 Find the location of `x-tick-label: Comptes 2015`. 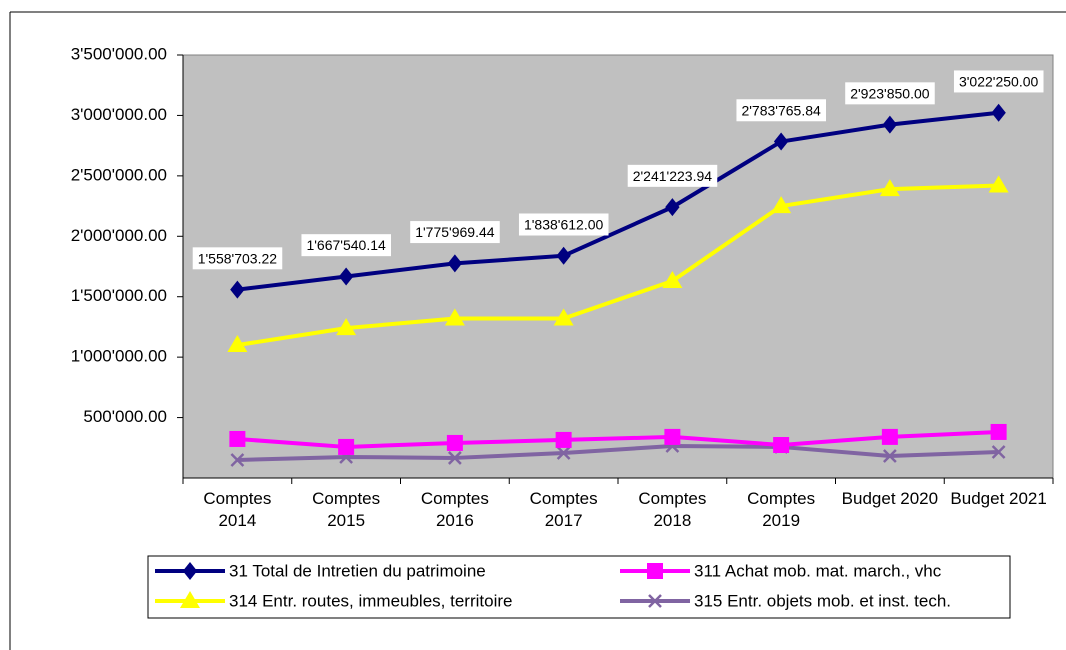

x-tick-label: Comptes 2015 is located at coordinates (346, 509).